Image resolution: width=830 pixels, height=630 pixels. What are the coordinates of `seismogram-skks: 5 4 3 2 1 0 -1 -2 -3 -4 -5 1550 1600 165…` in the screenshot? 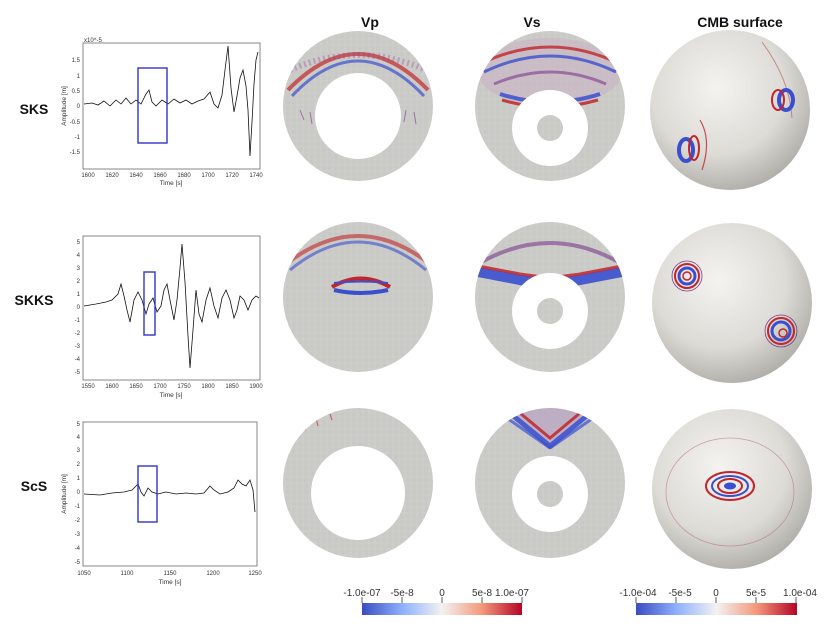 It's located at (169, 317).